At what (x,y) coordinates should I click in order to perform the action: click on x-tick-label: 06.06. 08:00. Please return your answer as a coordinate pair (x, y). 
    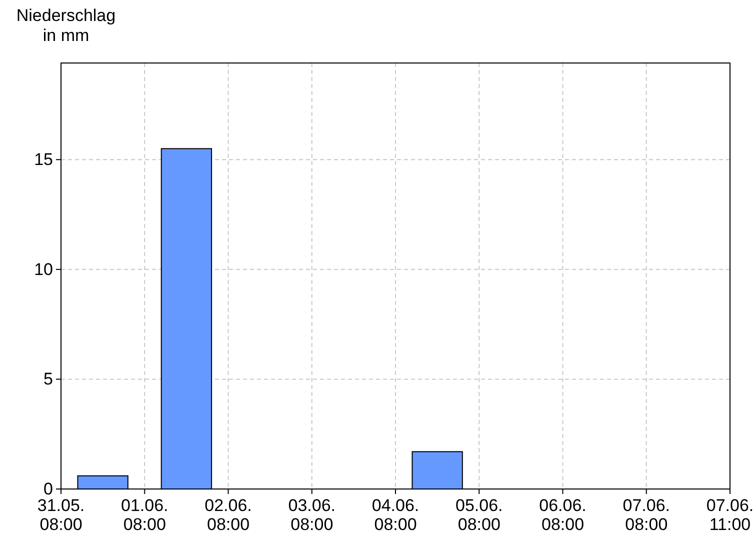
    Looking at the image, I should click on (562, 515).